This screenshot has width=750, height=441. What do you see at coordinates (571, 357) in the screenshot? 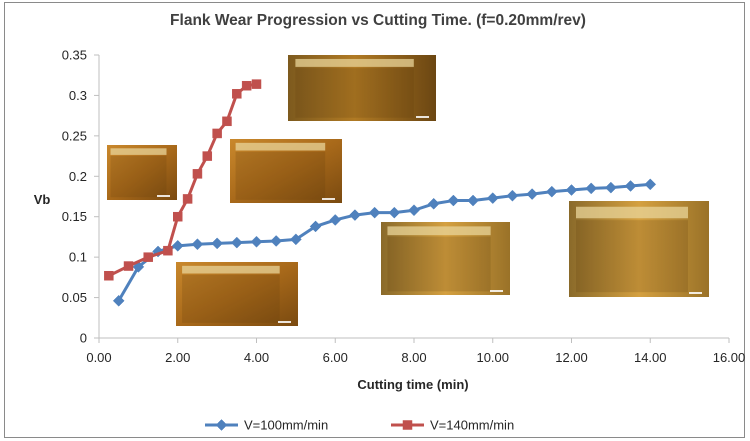
I see `x-tick-label: 12.00` at bounding box center [571, 357].